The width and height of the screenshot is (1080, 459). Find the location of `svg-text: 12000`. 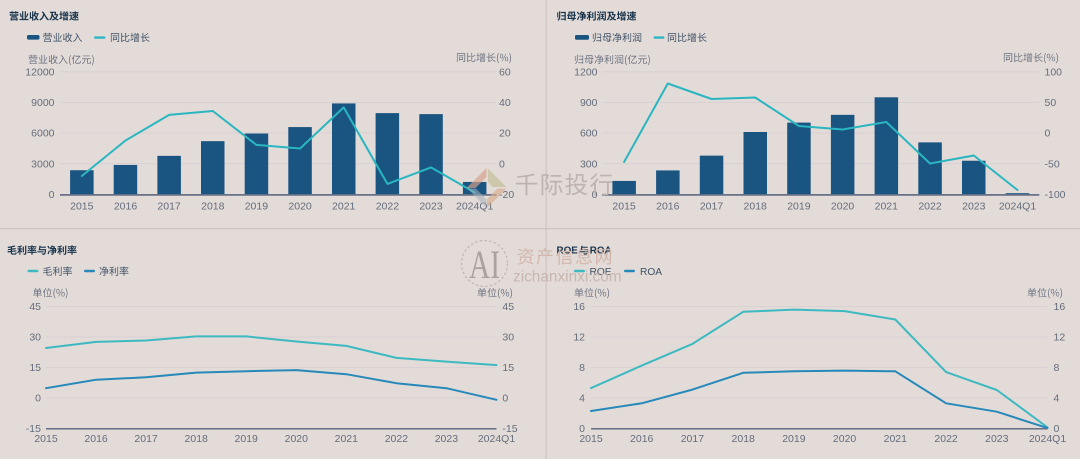

svg-text: 12000 is located at coordinates (39, 73).